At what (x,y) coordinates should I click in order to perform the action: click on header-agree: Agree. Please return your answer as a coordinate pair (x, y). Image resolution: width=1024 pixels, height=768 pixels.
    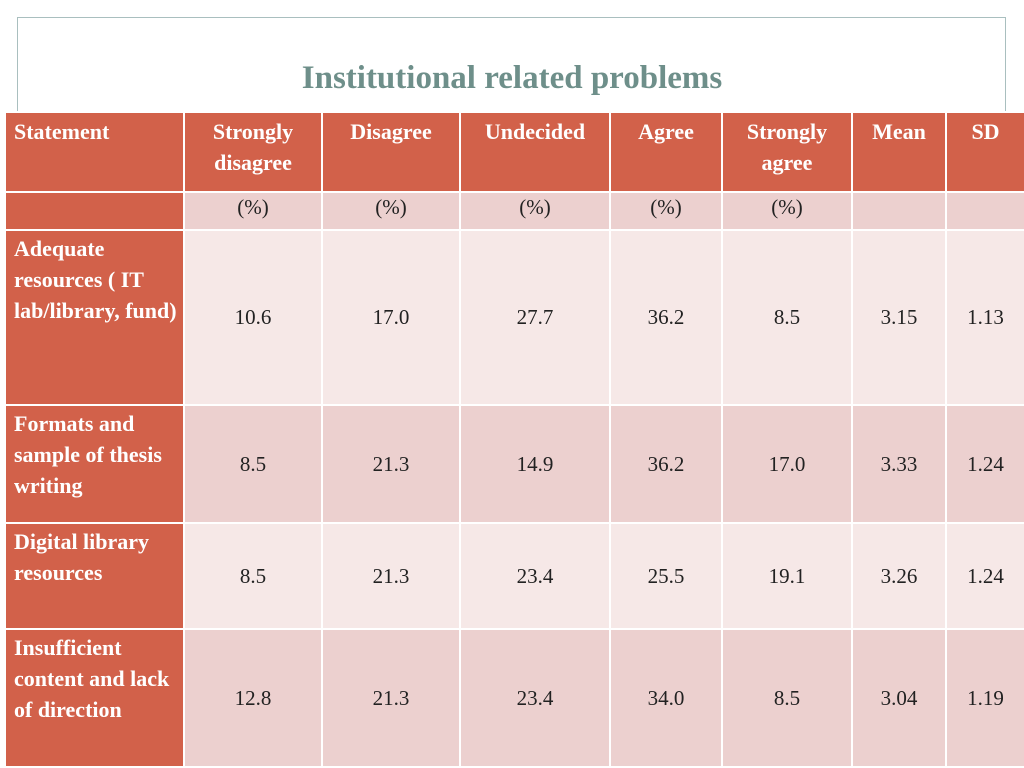
    Looking at the image, I should click on (666, 152).